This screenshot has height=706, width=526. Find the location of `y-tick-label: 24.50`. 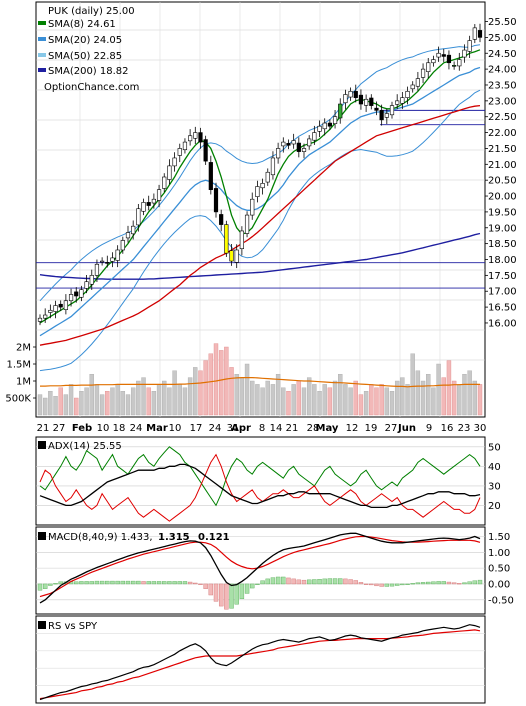

y-tick-label: 24.50 is located at coordinates (502, 54).